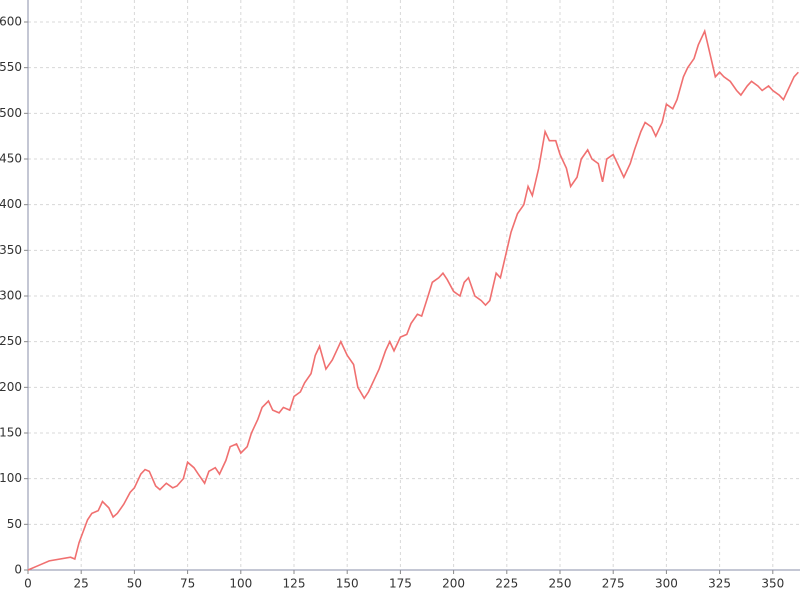 The image size is (800, 600). Describe the element at coordinates (11, 204) in the screenshot. I see `y-tick-label: 400` at that location.